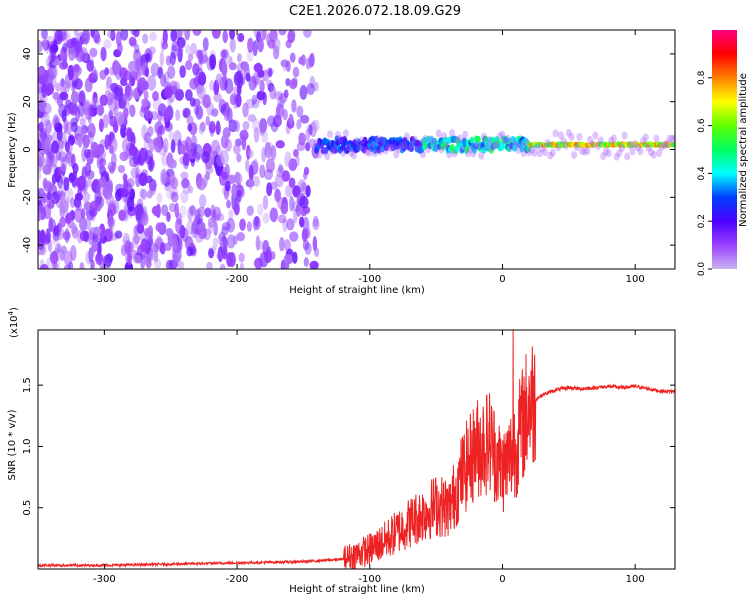 The image size is (750, 600). I want to click on chart-title: C2E1.2026.072.18.09.G29, so click(375, 11).